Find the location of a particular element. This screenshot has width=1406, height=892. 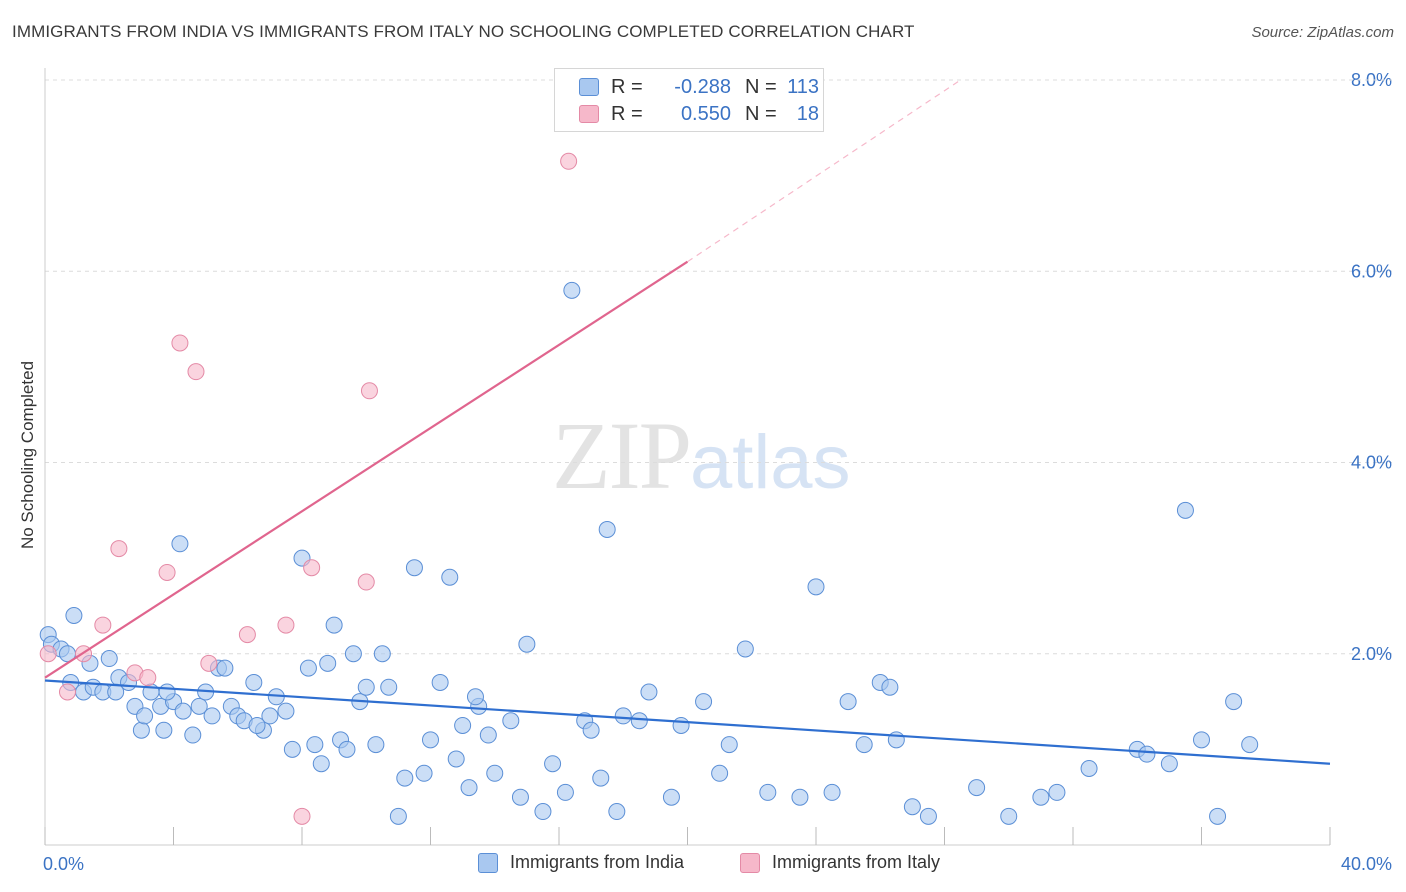

legend-row-india: R = -0.288 N = 113 is located at coordinates (699, 87).